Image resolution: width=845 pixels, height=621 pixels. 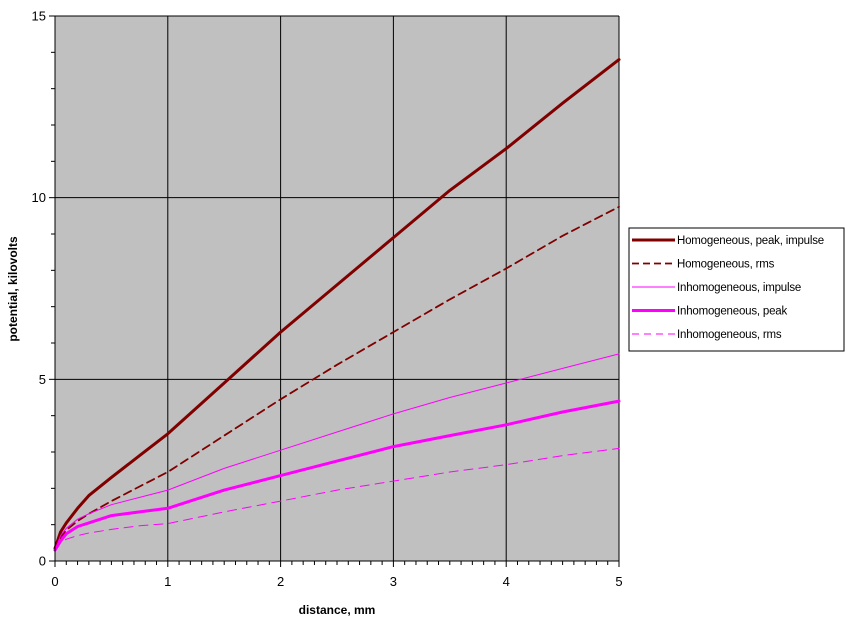 What do you see at coordinates (39, 197) in the screenshot?
I see `y-tick-label: 10` at bounding box center [39, 197].